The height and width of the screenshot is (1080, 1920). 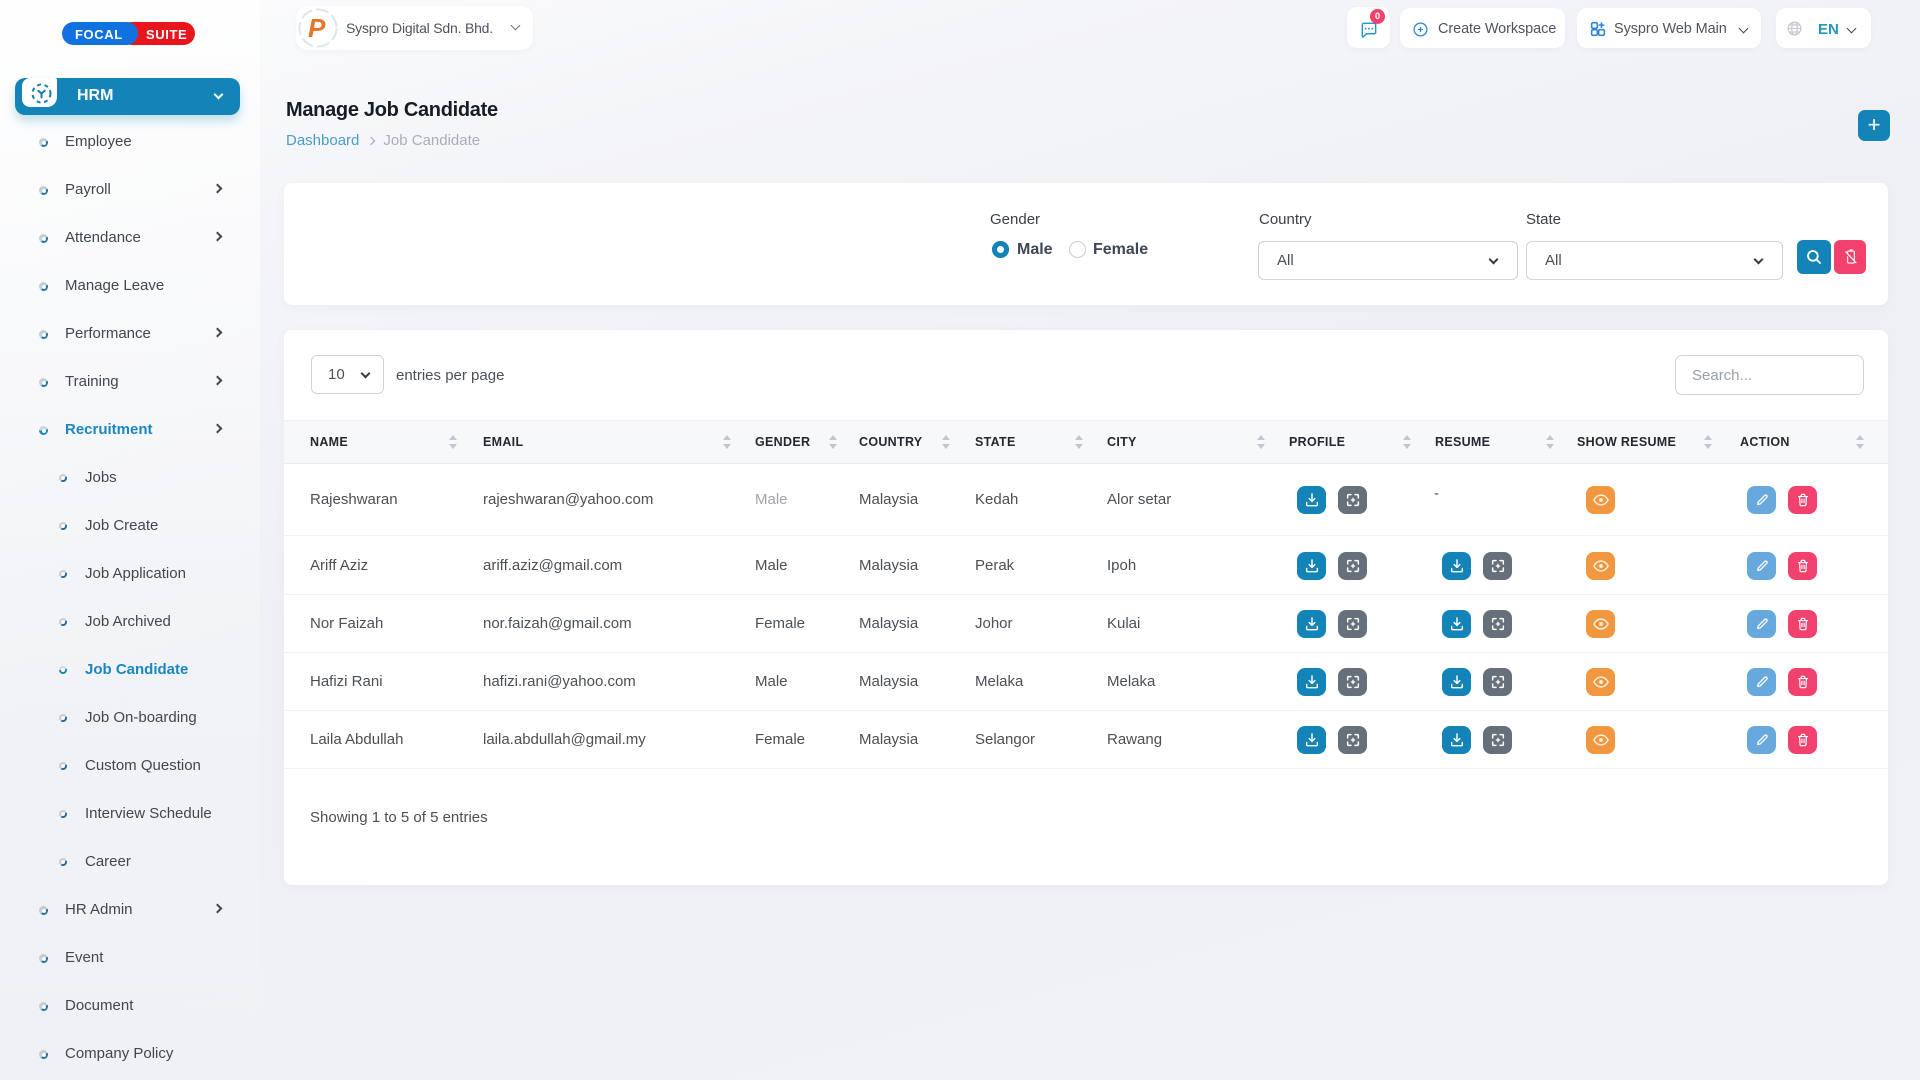 What do you see at coordinates (317, 28) in the screenshot?
I see `svg-text: P` at bounding box center [317, 28].